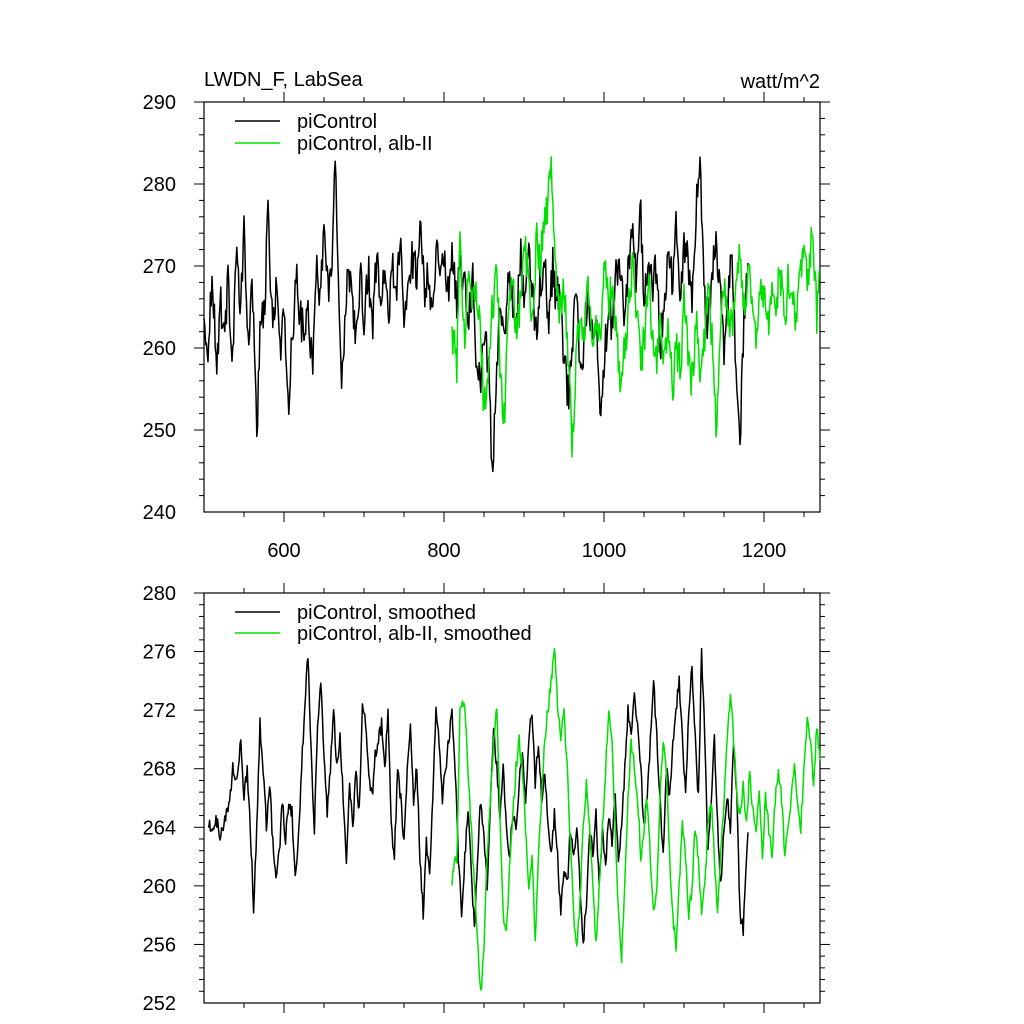  Describe the element at coordinates (764, 551) in the screenshot. I see `x-tick-label: 1200` at that location.